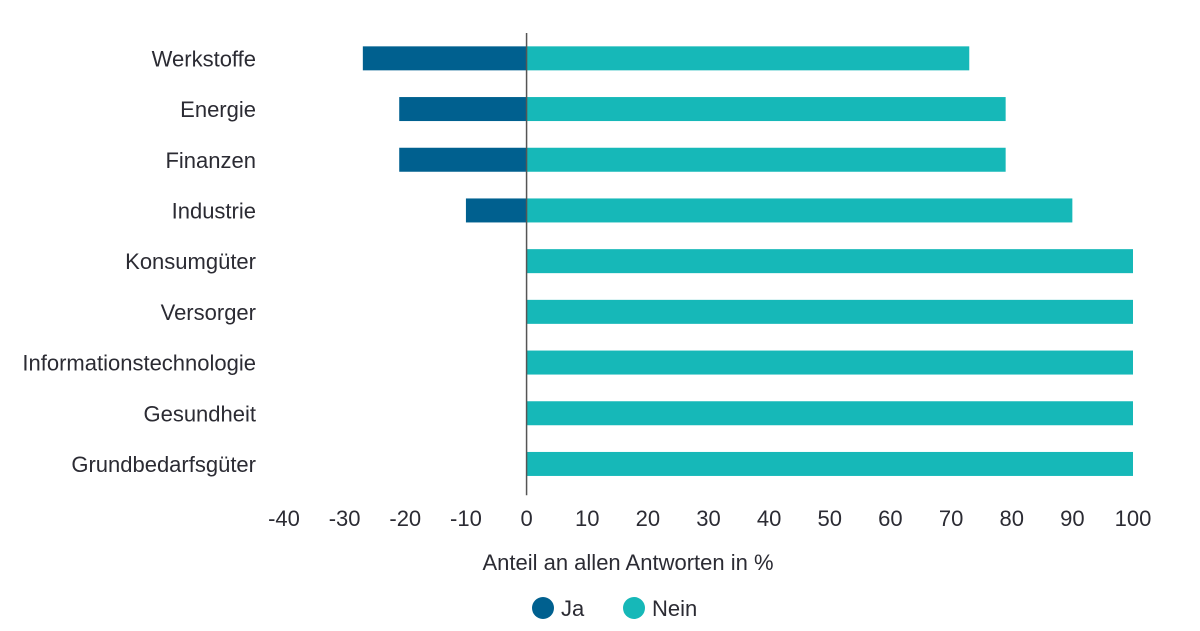  I want to click on category-label-werkstoffe: Werkstoffe, so click(204, 58).